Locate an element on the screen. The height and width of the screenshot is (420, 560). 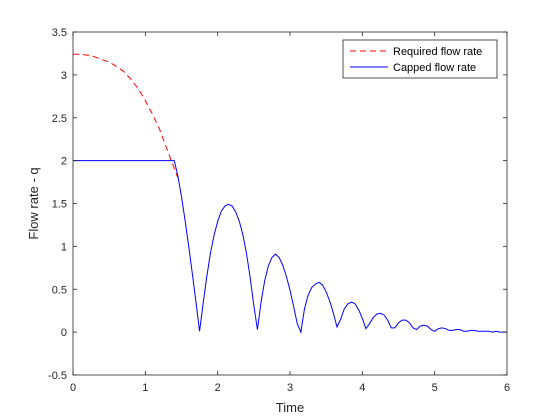
y-tick-label: 1 is located at coordinates (64, 247).